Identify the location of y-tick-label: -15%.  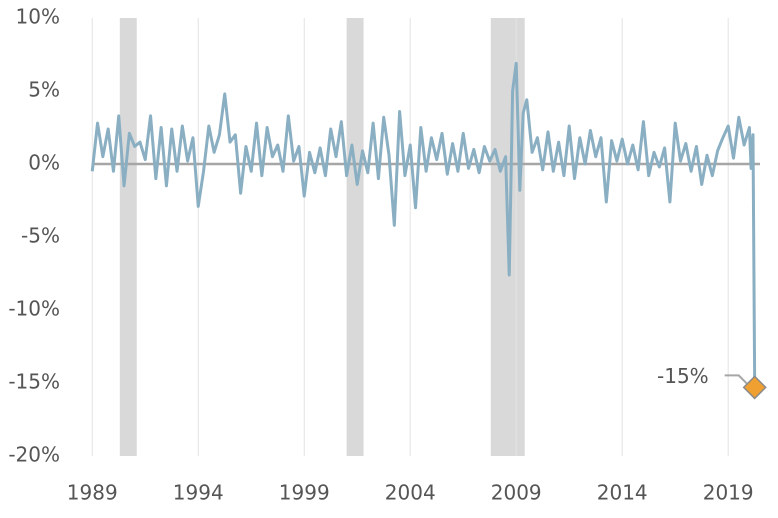
(34, 382).